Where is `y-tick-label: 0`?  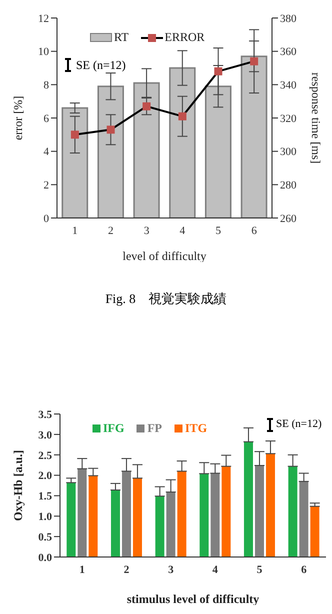
y-tick-label: 0 is located at coordinates (47, 218).